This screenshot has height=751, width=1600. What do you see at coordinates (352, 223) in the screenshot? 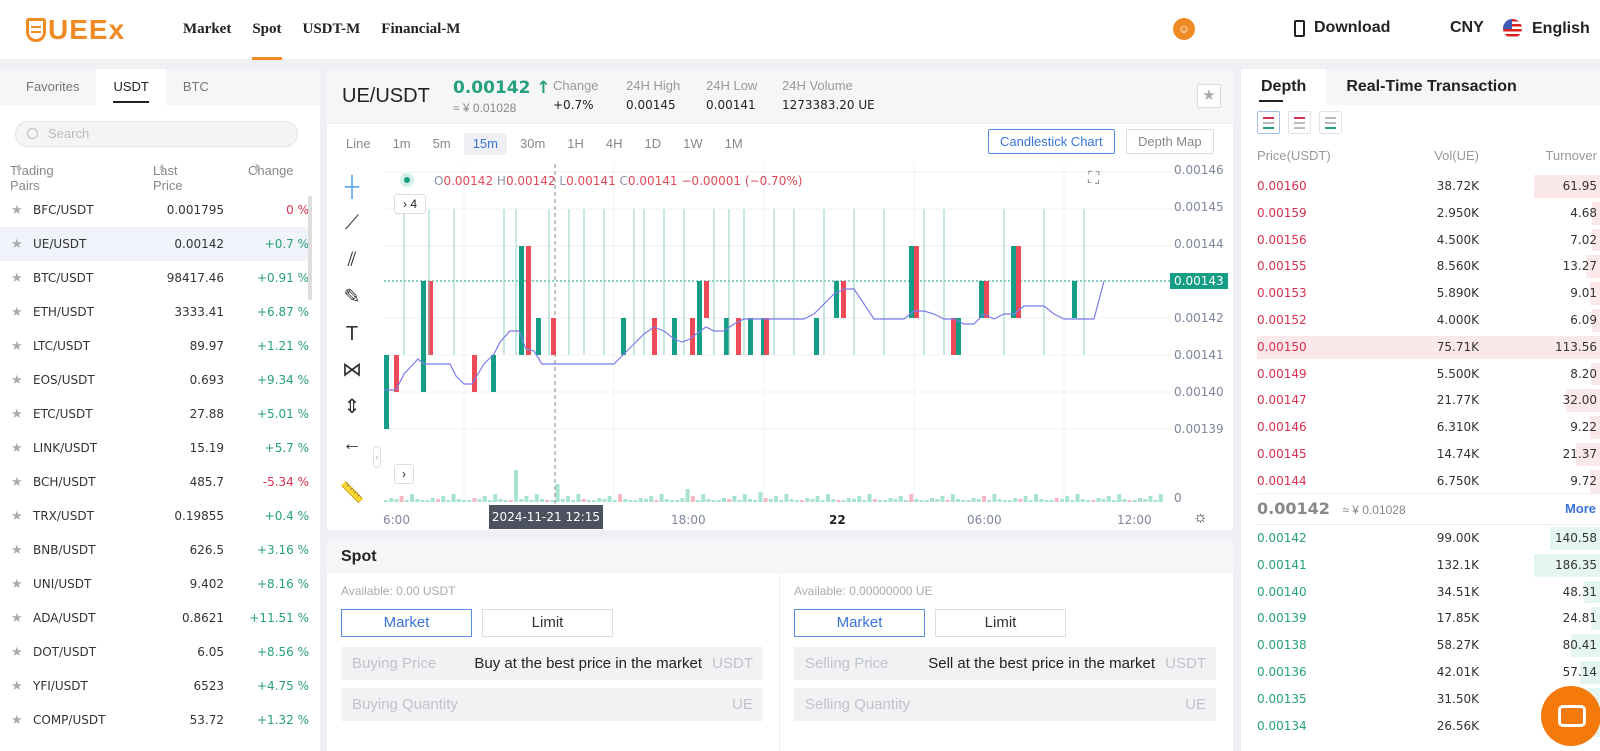
I see `trend-line-icon: ⟋` at bounding box center [352, 223].